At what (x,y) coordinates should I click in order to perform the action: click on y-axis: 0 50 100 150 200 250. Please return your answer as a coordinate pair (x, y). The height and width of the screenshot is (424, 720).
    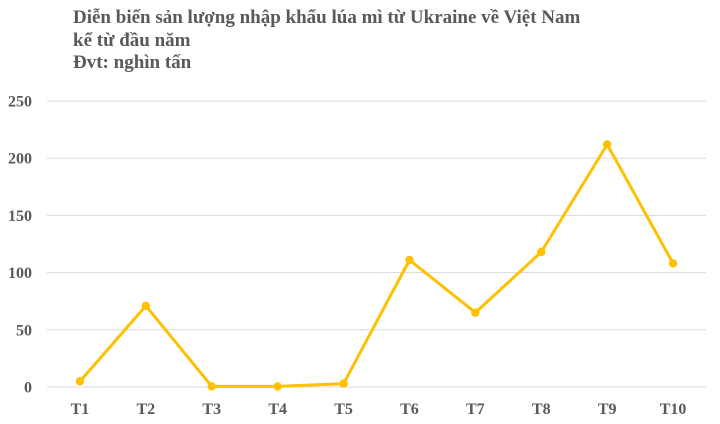
    Looking at the image, I should click on (20, 245).